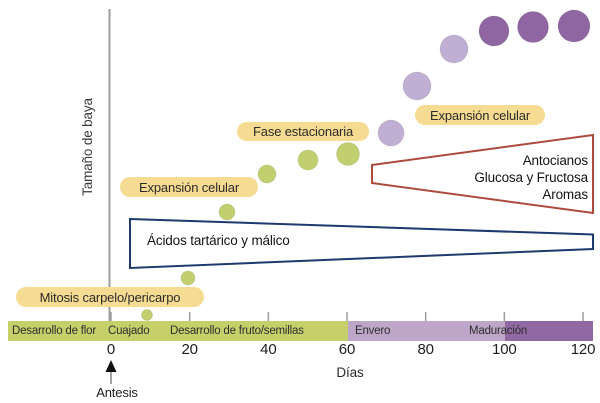  What do you see at coordinates (303, 131) in the screenshot?
I see `pill-fase-estacionaria: Fase estacionaria` at bounding box center [303, 131].